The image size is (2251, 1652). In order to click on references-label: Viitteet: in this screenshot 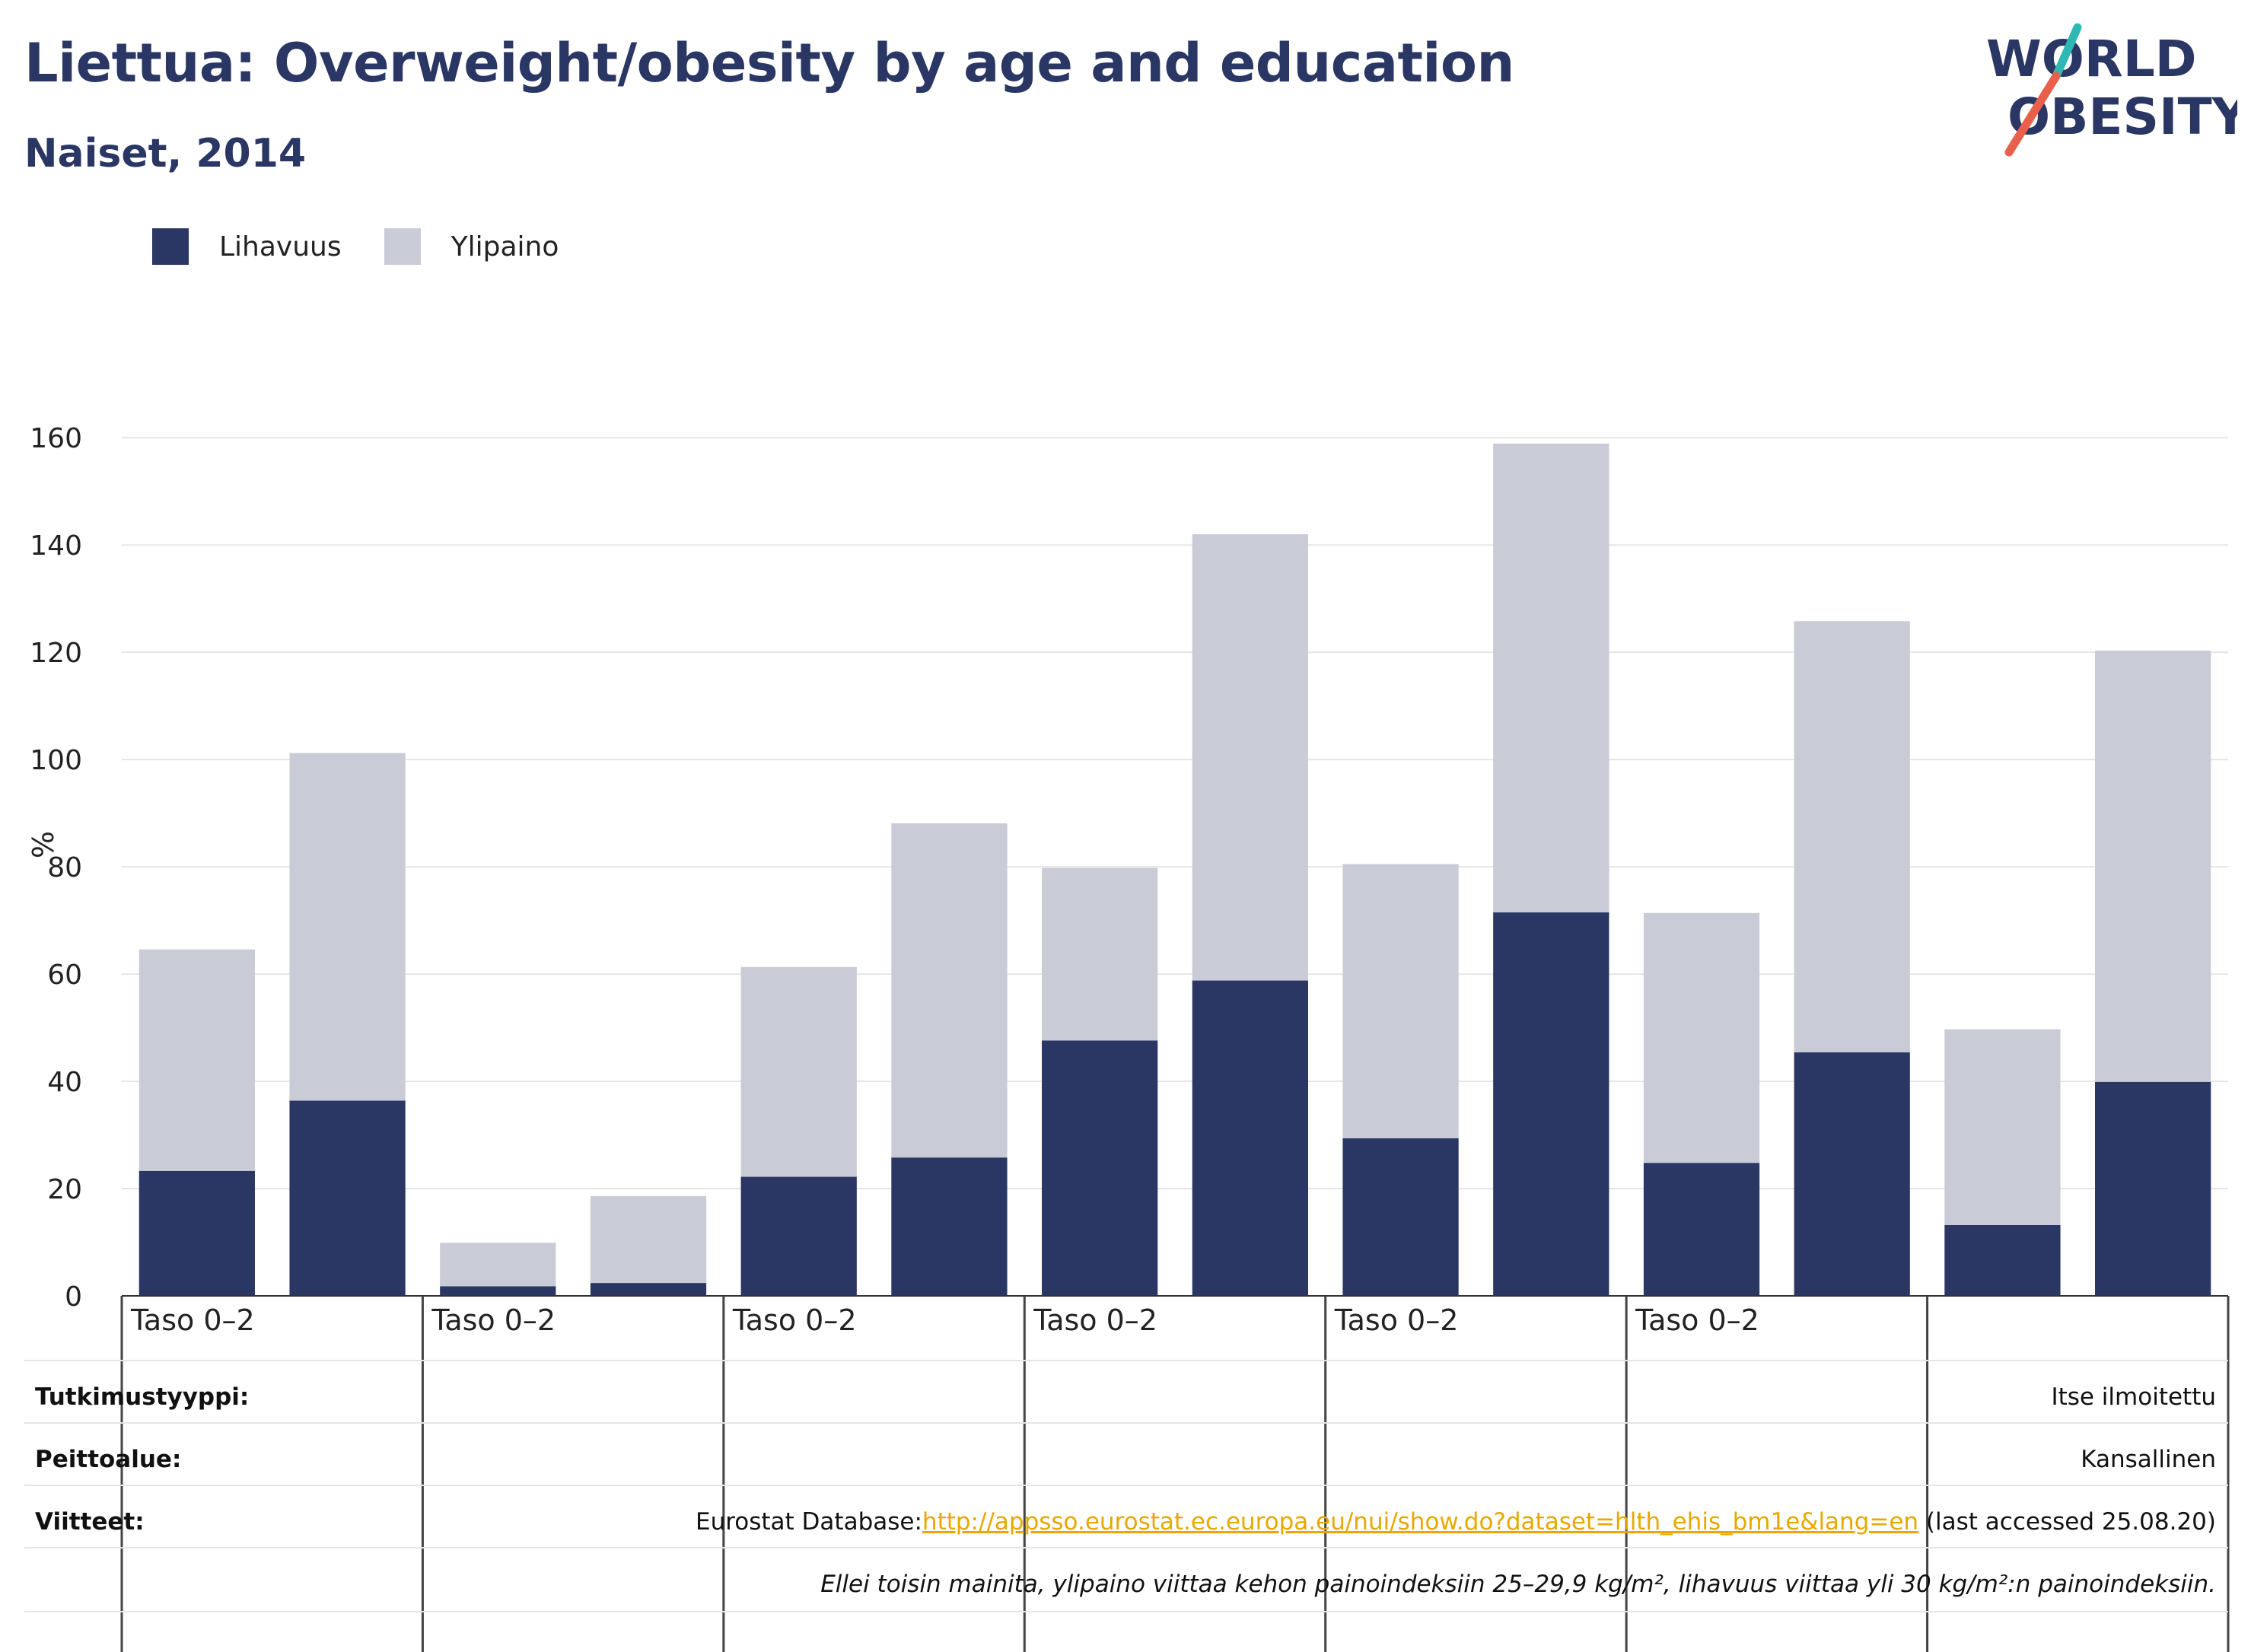, I will do `click(90, 1522)`.